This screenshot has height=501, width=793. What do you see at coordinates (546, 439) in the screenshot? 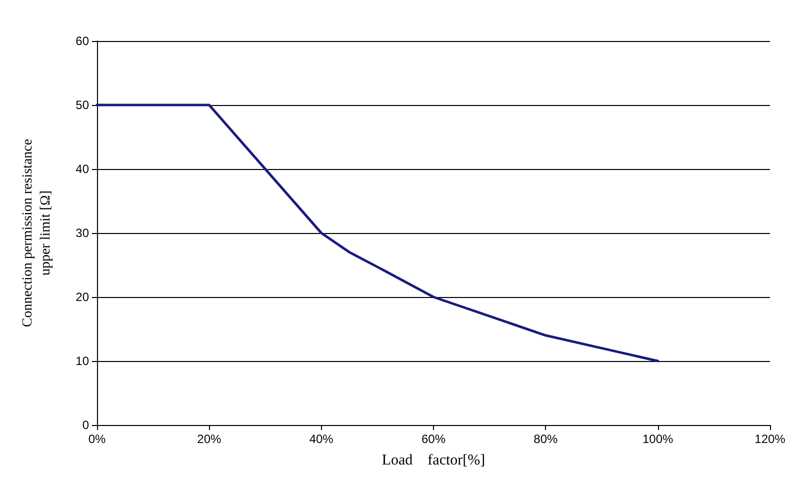
I see `x-tick-label: 80%` at bounding box center [546, 439].